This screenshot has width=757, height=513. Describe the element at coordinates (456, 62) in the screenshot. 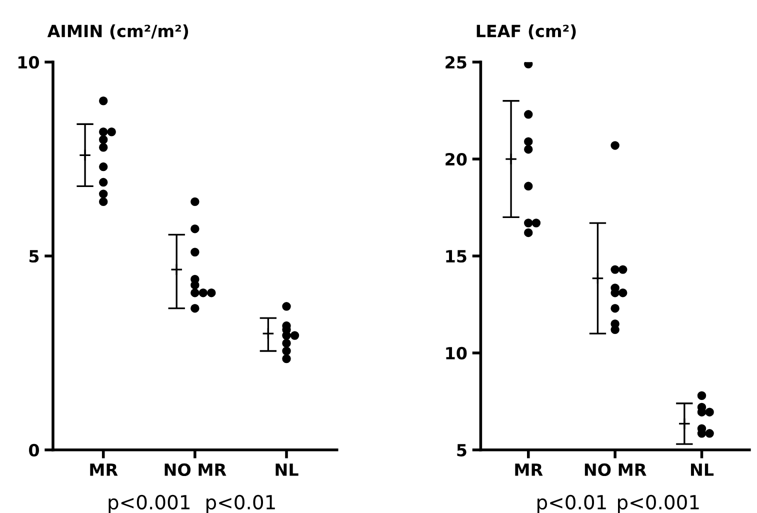

I see `y-tick-label: 25` at that location.